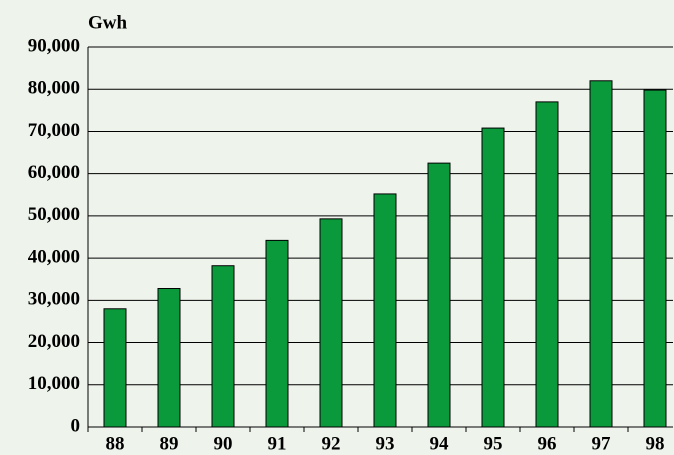  I want to click on y-tick-label: 80,000, so click(54, 88).